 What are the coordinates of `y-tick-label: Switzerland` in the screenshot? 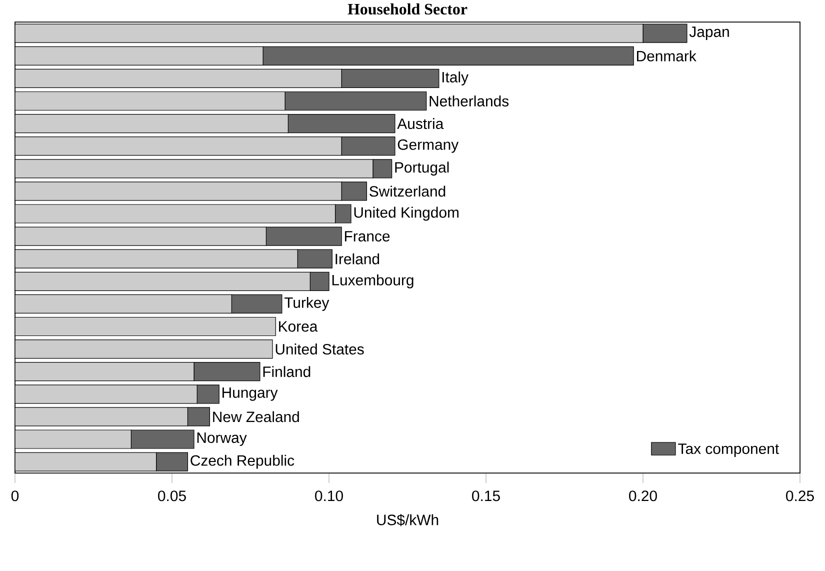 It's located at (408, 191).